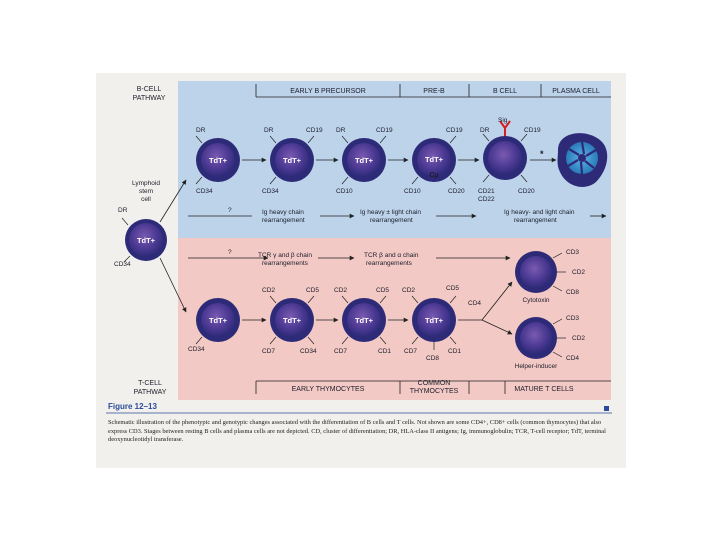 The image size is (720, 540). What do you see at coordinates (312, 290) in the screenshot?
I see `t2-marker-cd5: CD5` at bounding box center [312, 290].